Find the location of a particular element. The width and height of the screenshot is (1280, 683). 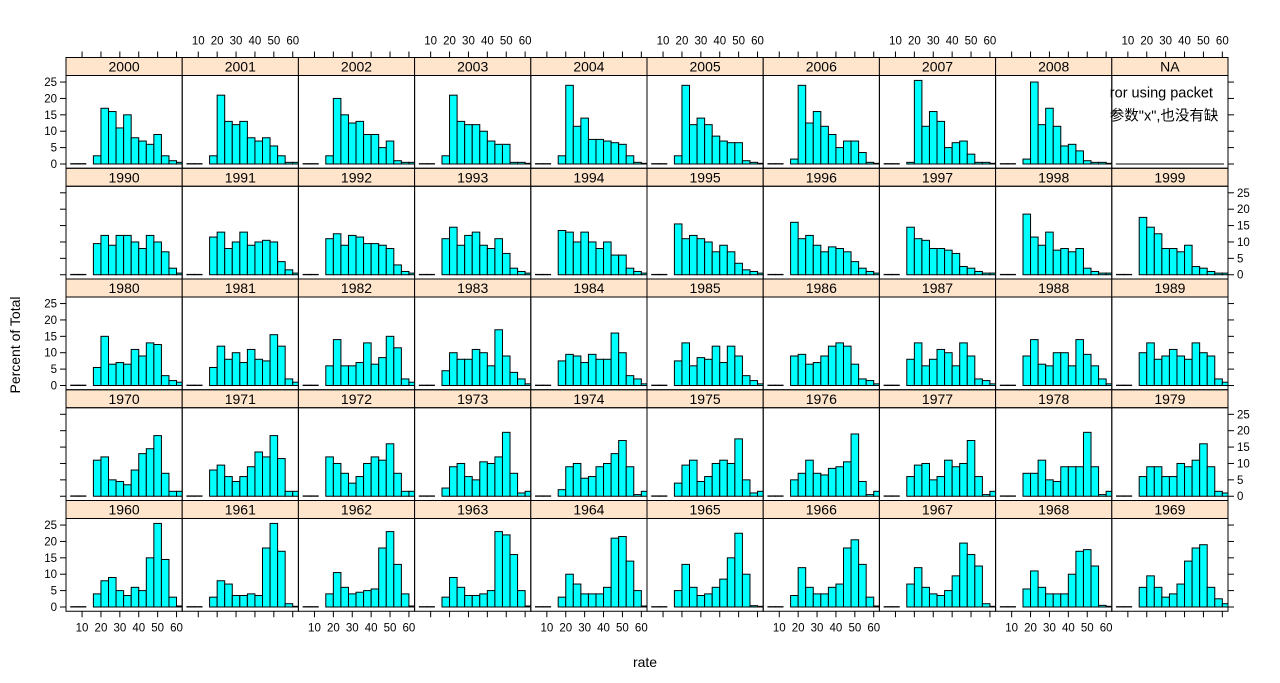

panel-1975: 1975 is located at coordinates (705, 445).